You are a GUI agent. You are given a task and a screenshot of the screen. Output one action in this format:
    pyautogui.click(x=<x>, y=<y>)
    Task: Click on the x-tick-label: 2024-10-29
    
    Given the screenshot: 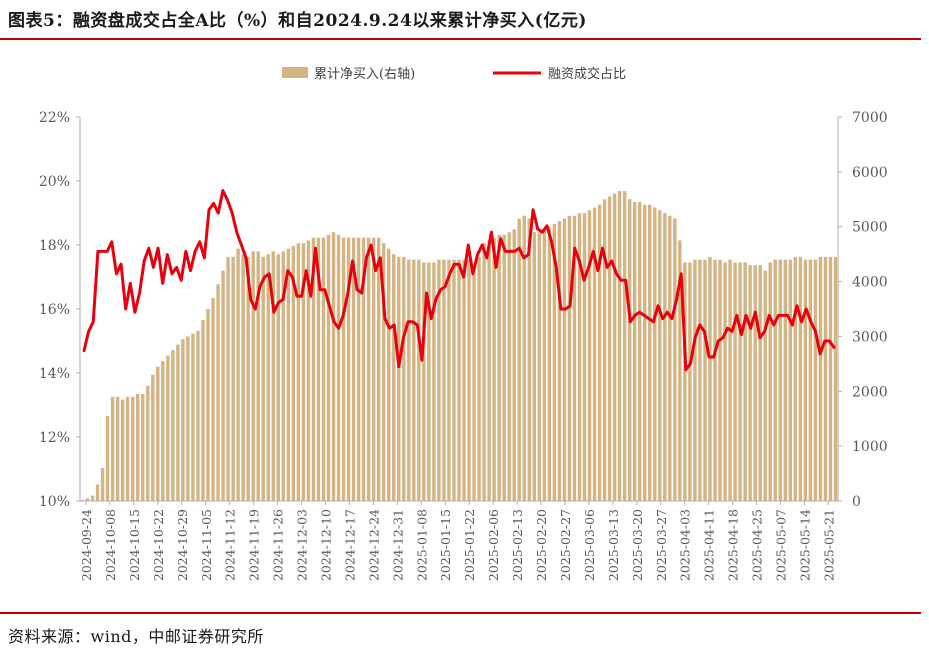 What is the action you would take?
    pyautogui.click(x=182, y=545)
    